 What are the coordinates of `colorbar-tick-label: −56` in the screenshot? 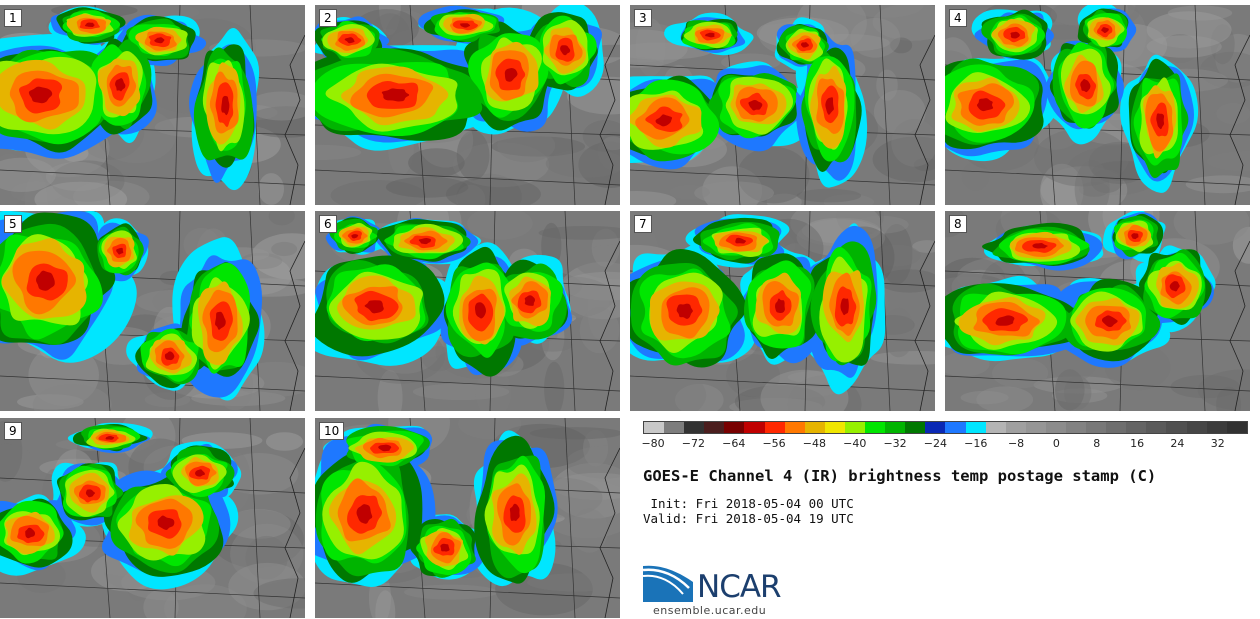 It's located at (774, 443).